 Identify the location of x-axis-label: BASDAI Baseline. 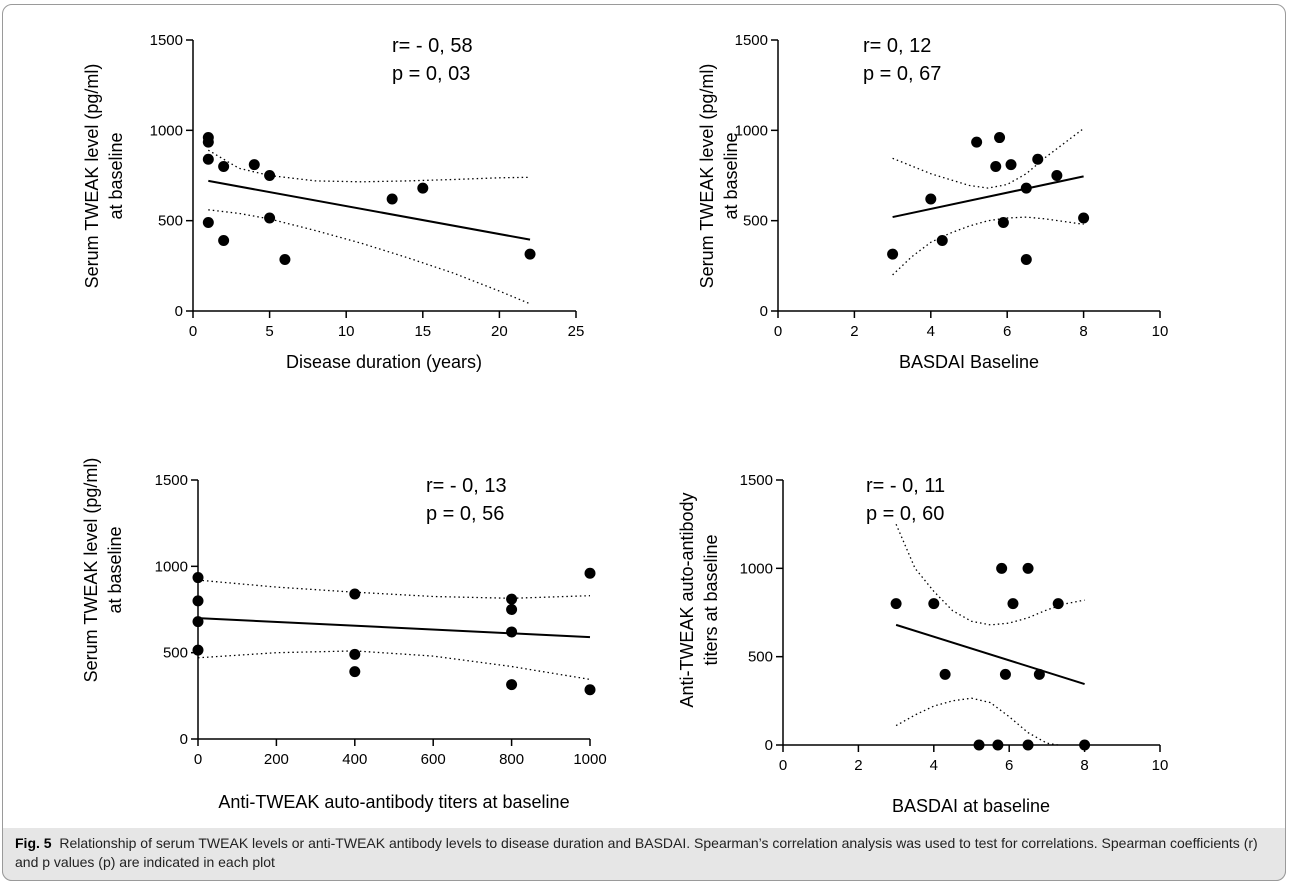
(969, 362).